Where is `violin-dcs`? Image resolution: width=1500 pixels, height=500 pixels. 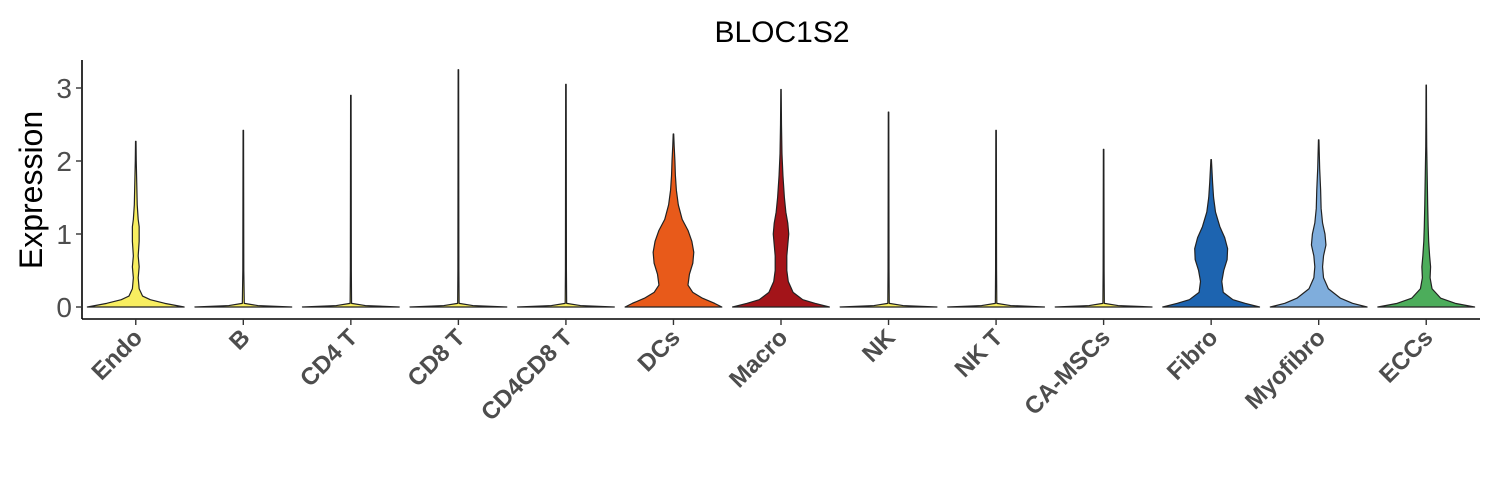 violin-dcs is located at coordinates (673, 220).